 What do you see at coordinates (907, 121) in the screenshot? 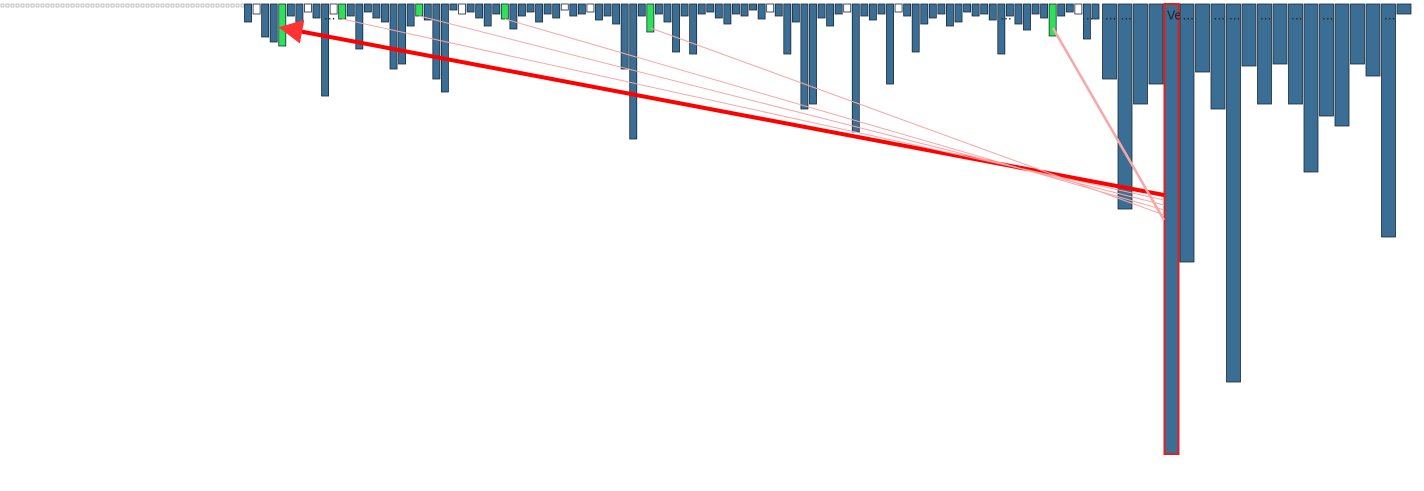
I see `link-arrow` at bounding box center [907, 121].